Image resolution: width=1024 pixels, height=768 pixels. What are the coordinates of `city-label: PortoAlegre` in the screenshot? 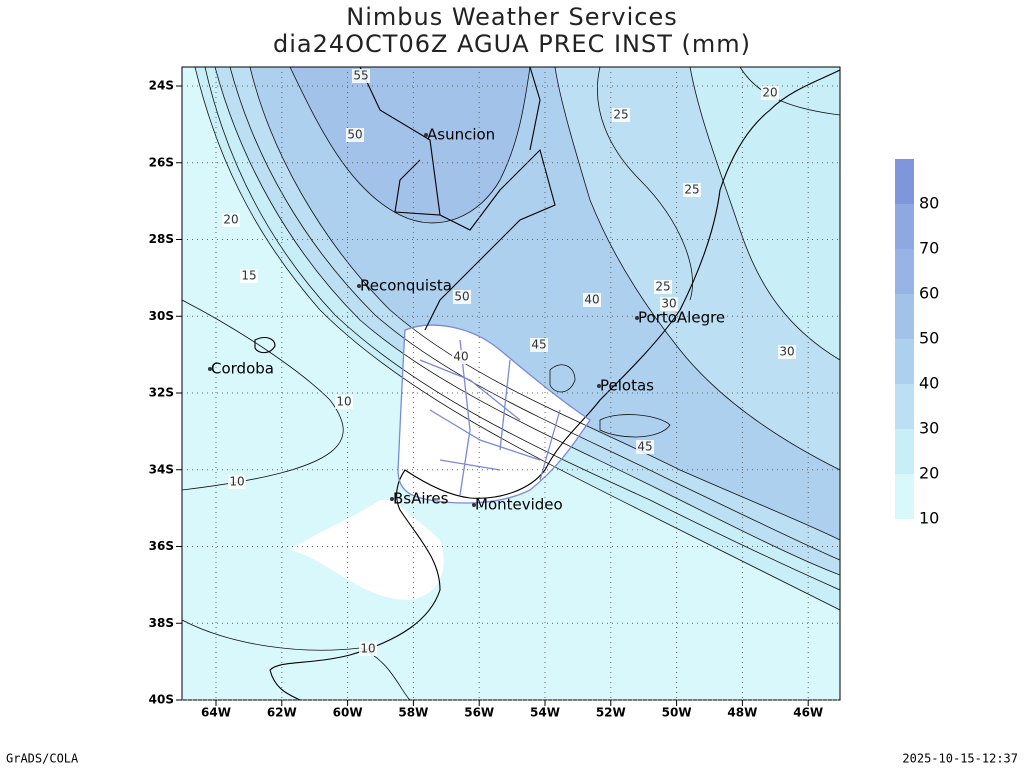 It's located at (681, 318).